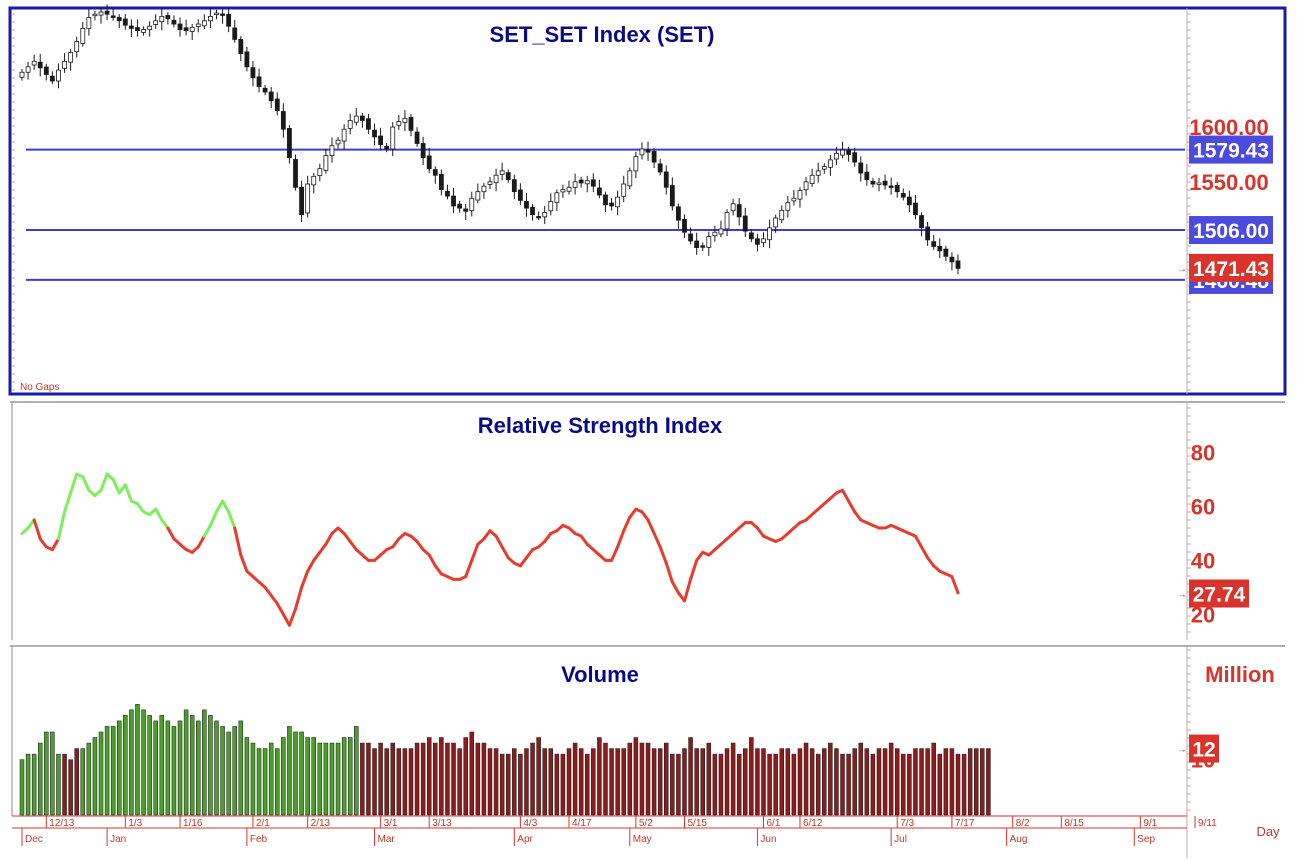 Image resolution: width=1298 pixels, height=860 pixels. I want to click on volume-last-tag, so click(1204, 748).